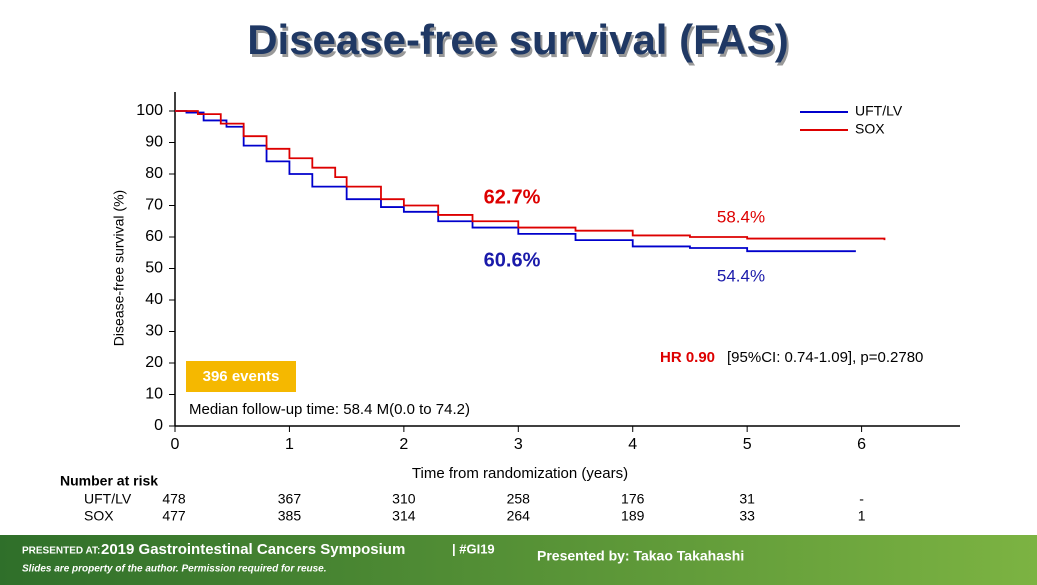  I want to click on risk-value: 478, so click(174, 499).